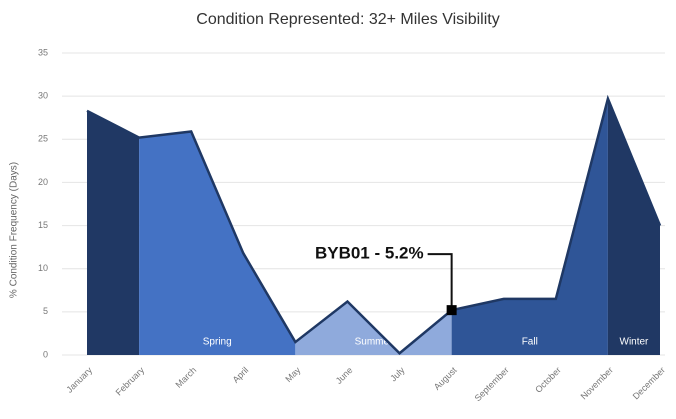 The width and height of the screenshot is (676, 419). Describe the element at coordinates (43, 268) in the screenshot. I see `y-tick-label: 10` at that location.